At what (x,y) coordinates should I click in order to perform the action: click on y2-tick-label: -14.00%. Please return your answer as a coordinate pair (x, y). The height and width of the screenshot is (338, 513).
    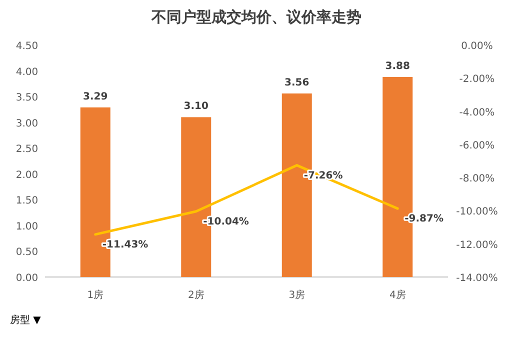
    Looking at the image, I should click on (477, 278).